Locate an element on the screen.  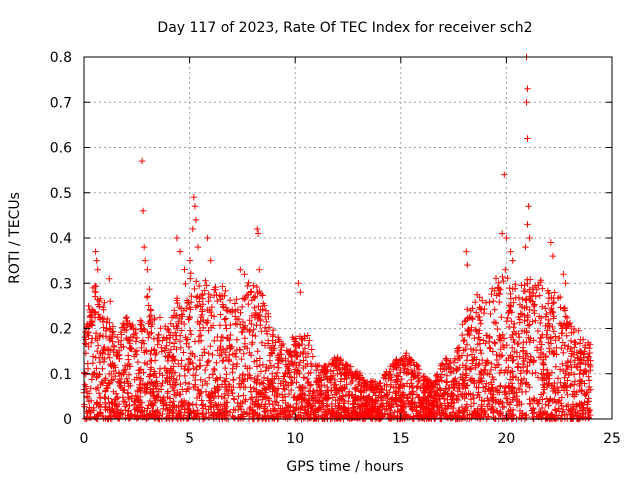
y-tick-label: 0.5 is located at coordinates (61, 194).